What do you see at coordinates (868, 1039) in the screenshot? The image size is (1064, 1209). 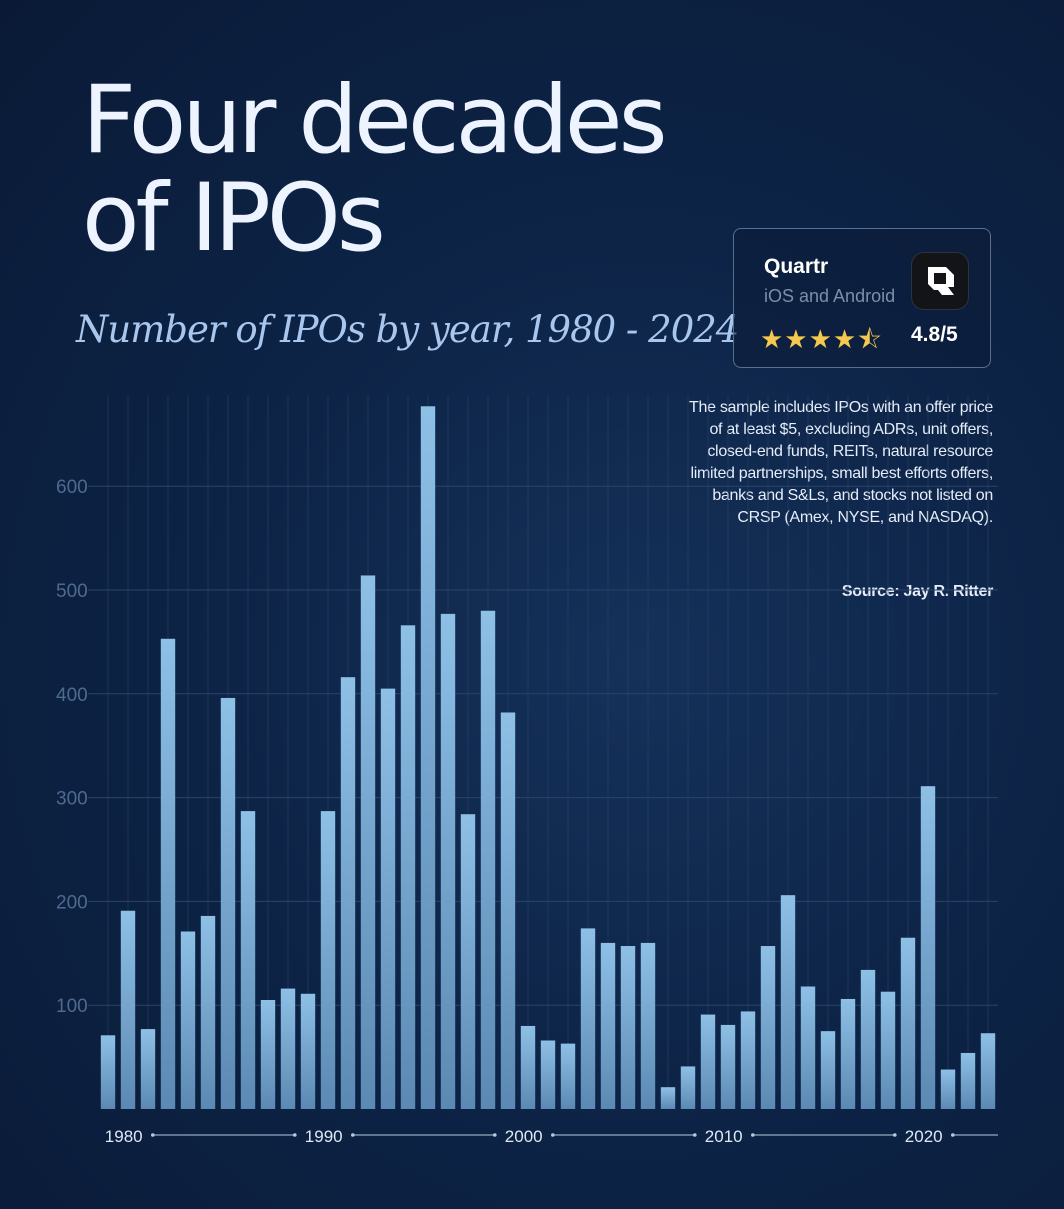 I see `bar-2018` at bounding box center [868, 1039].